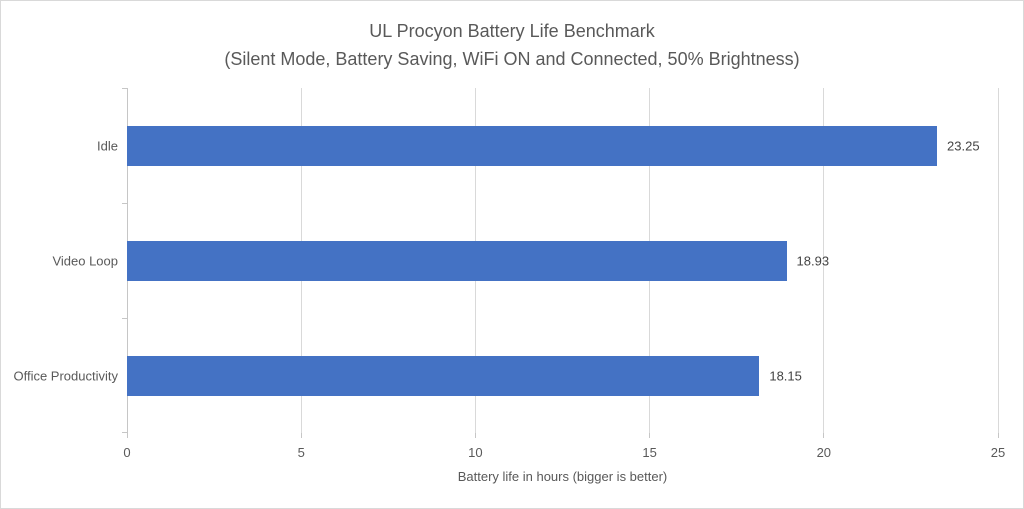 The image size is (1024, 509). Describe the element at coordinates (512, 31) in the screenshot. I see `chart-title: UL Procyon Battery Life Benchmark` at that location.